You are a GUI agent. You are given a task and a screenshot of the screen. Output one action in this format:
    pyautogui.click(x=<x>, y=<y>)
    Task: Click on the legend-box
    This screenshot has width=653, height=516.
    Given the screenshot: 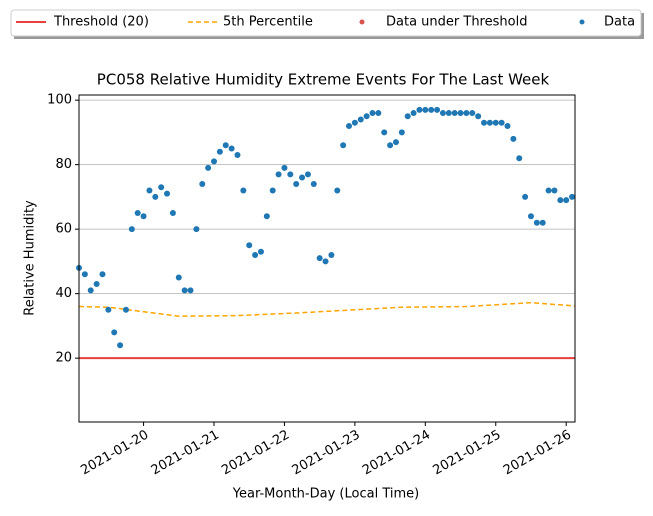 What is the action you would take?
    pyautogui.click(x=326, y=23)
    